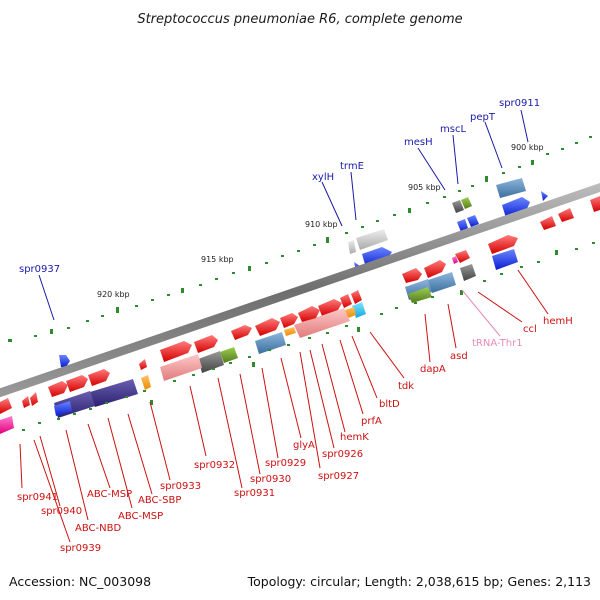  I want to click on cds-hemK, so click(330, 307).